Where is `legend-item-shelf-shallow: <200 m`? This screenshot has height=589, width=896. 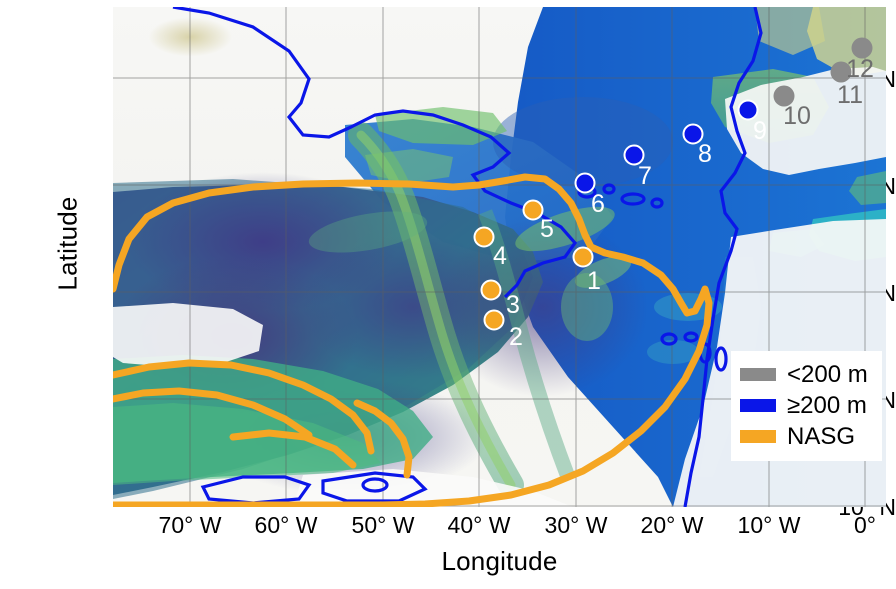 legend-item-shelf-shallow: <200 m is located at coordinates (806, 374).